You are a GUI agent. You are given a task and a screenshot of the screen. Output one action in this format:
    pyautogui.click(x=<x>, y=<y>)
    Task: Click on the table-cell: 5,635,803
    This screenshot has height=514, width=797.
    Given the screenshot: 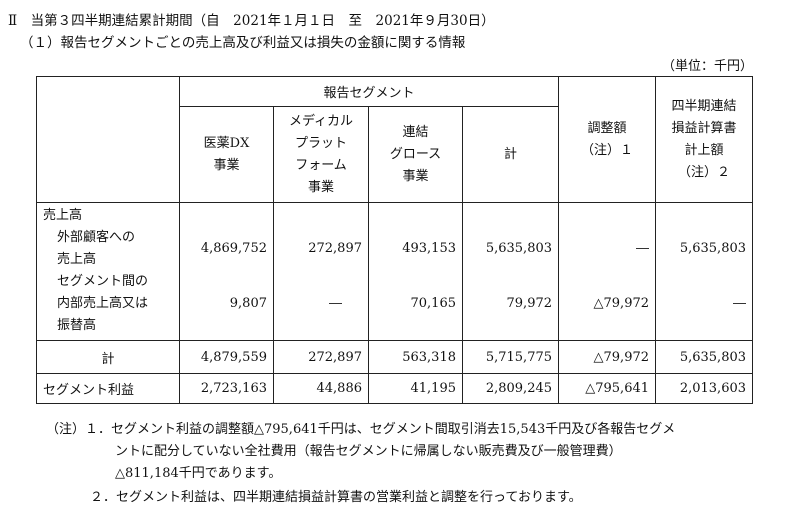 What is the action you would take?
    pyautogui.click(x=704, y=357)
    